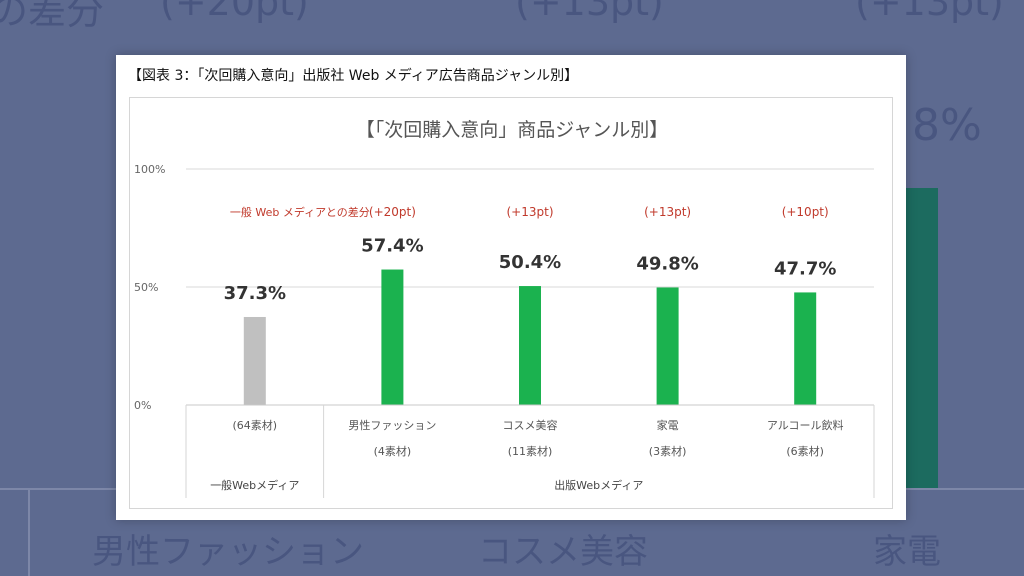  I want to click on bar-value-label: 50.4%, so click(530, 262).